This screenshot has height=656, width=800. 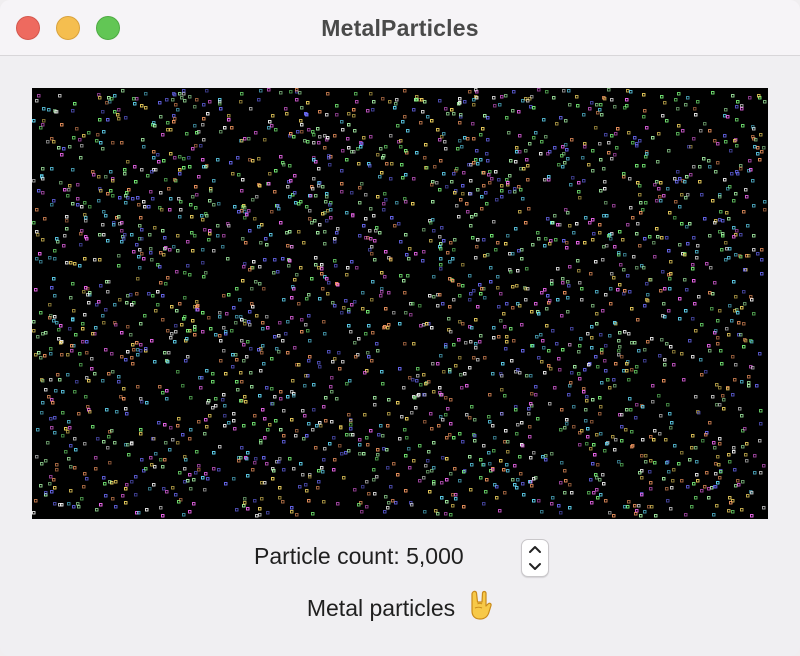 I want to click on particle-count-row: Particle count: 5,000, so click(x=400, y=558).